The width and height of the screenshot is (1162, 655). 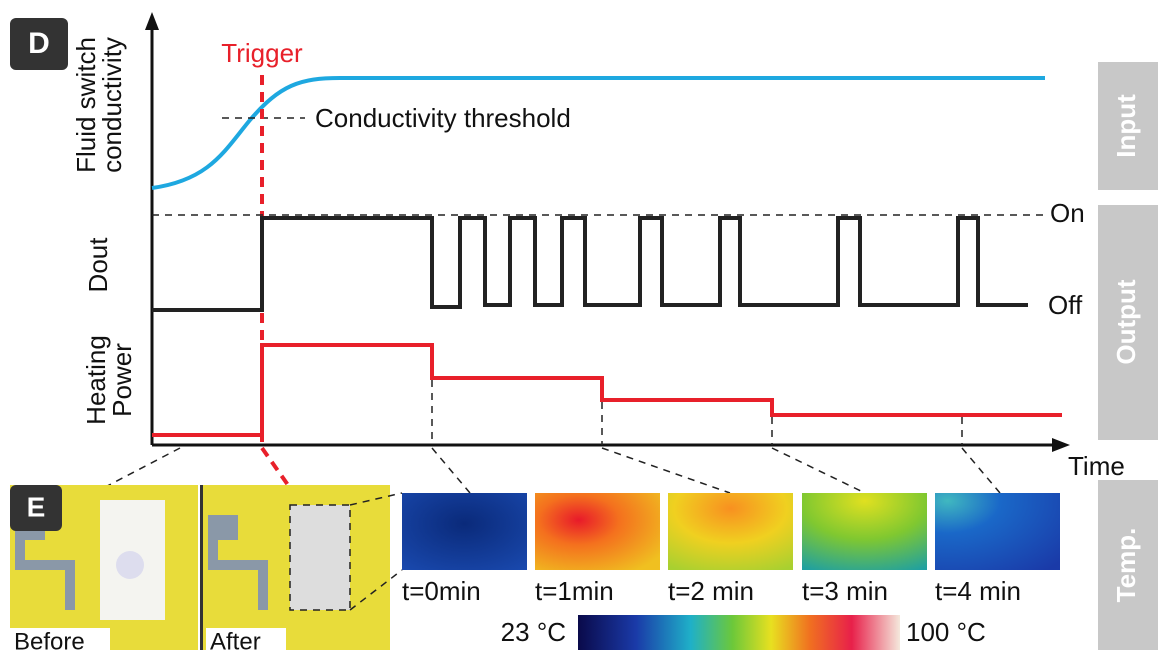 What do you see at coordinates (443, 118) in the screenshot?
I see `threshold-label: Conductivity threshold` at bounding box center [443, 118].